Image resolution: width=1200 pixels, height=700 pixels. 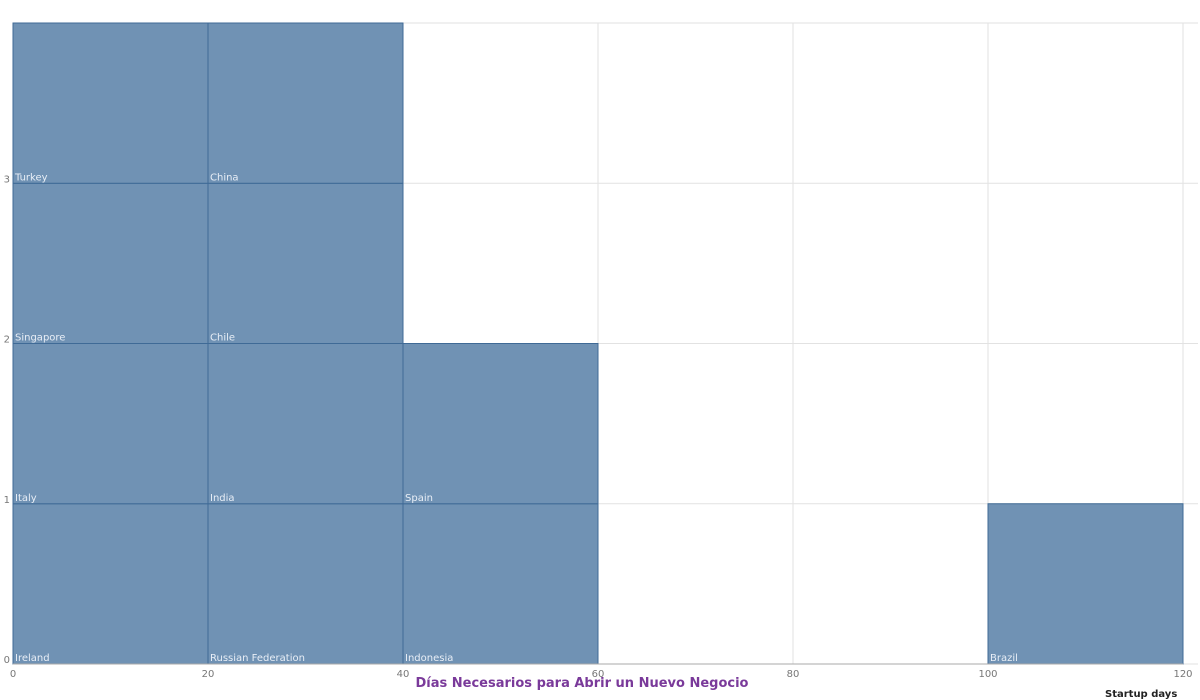 I want to click on bar-cell-label: Russian Federation, so click(x=257, y=658).